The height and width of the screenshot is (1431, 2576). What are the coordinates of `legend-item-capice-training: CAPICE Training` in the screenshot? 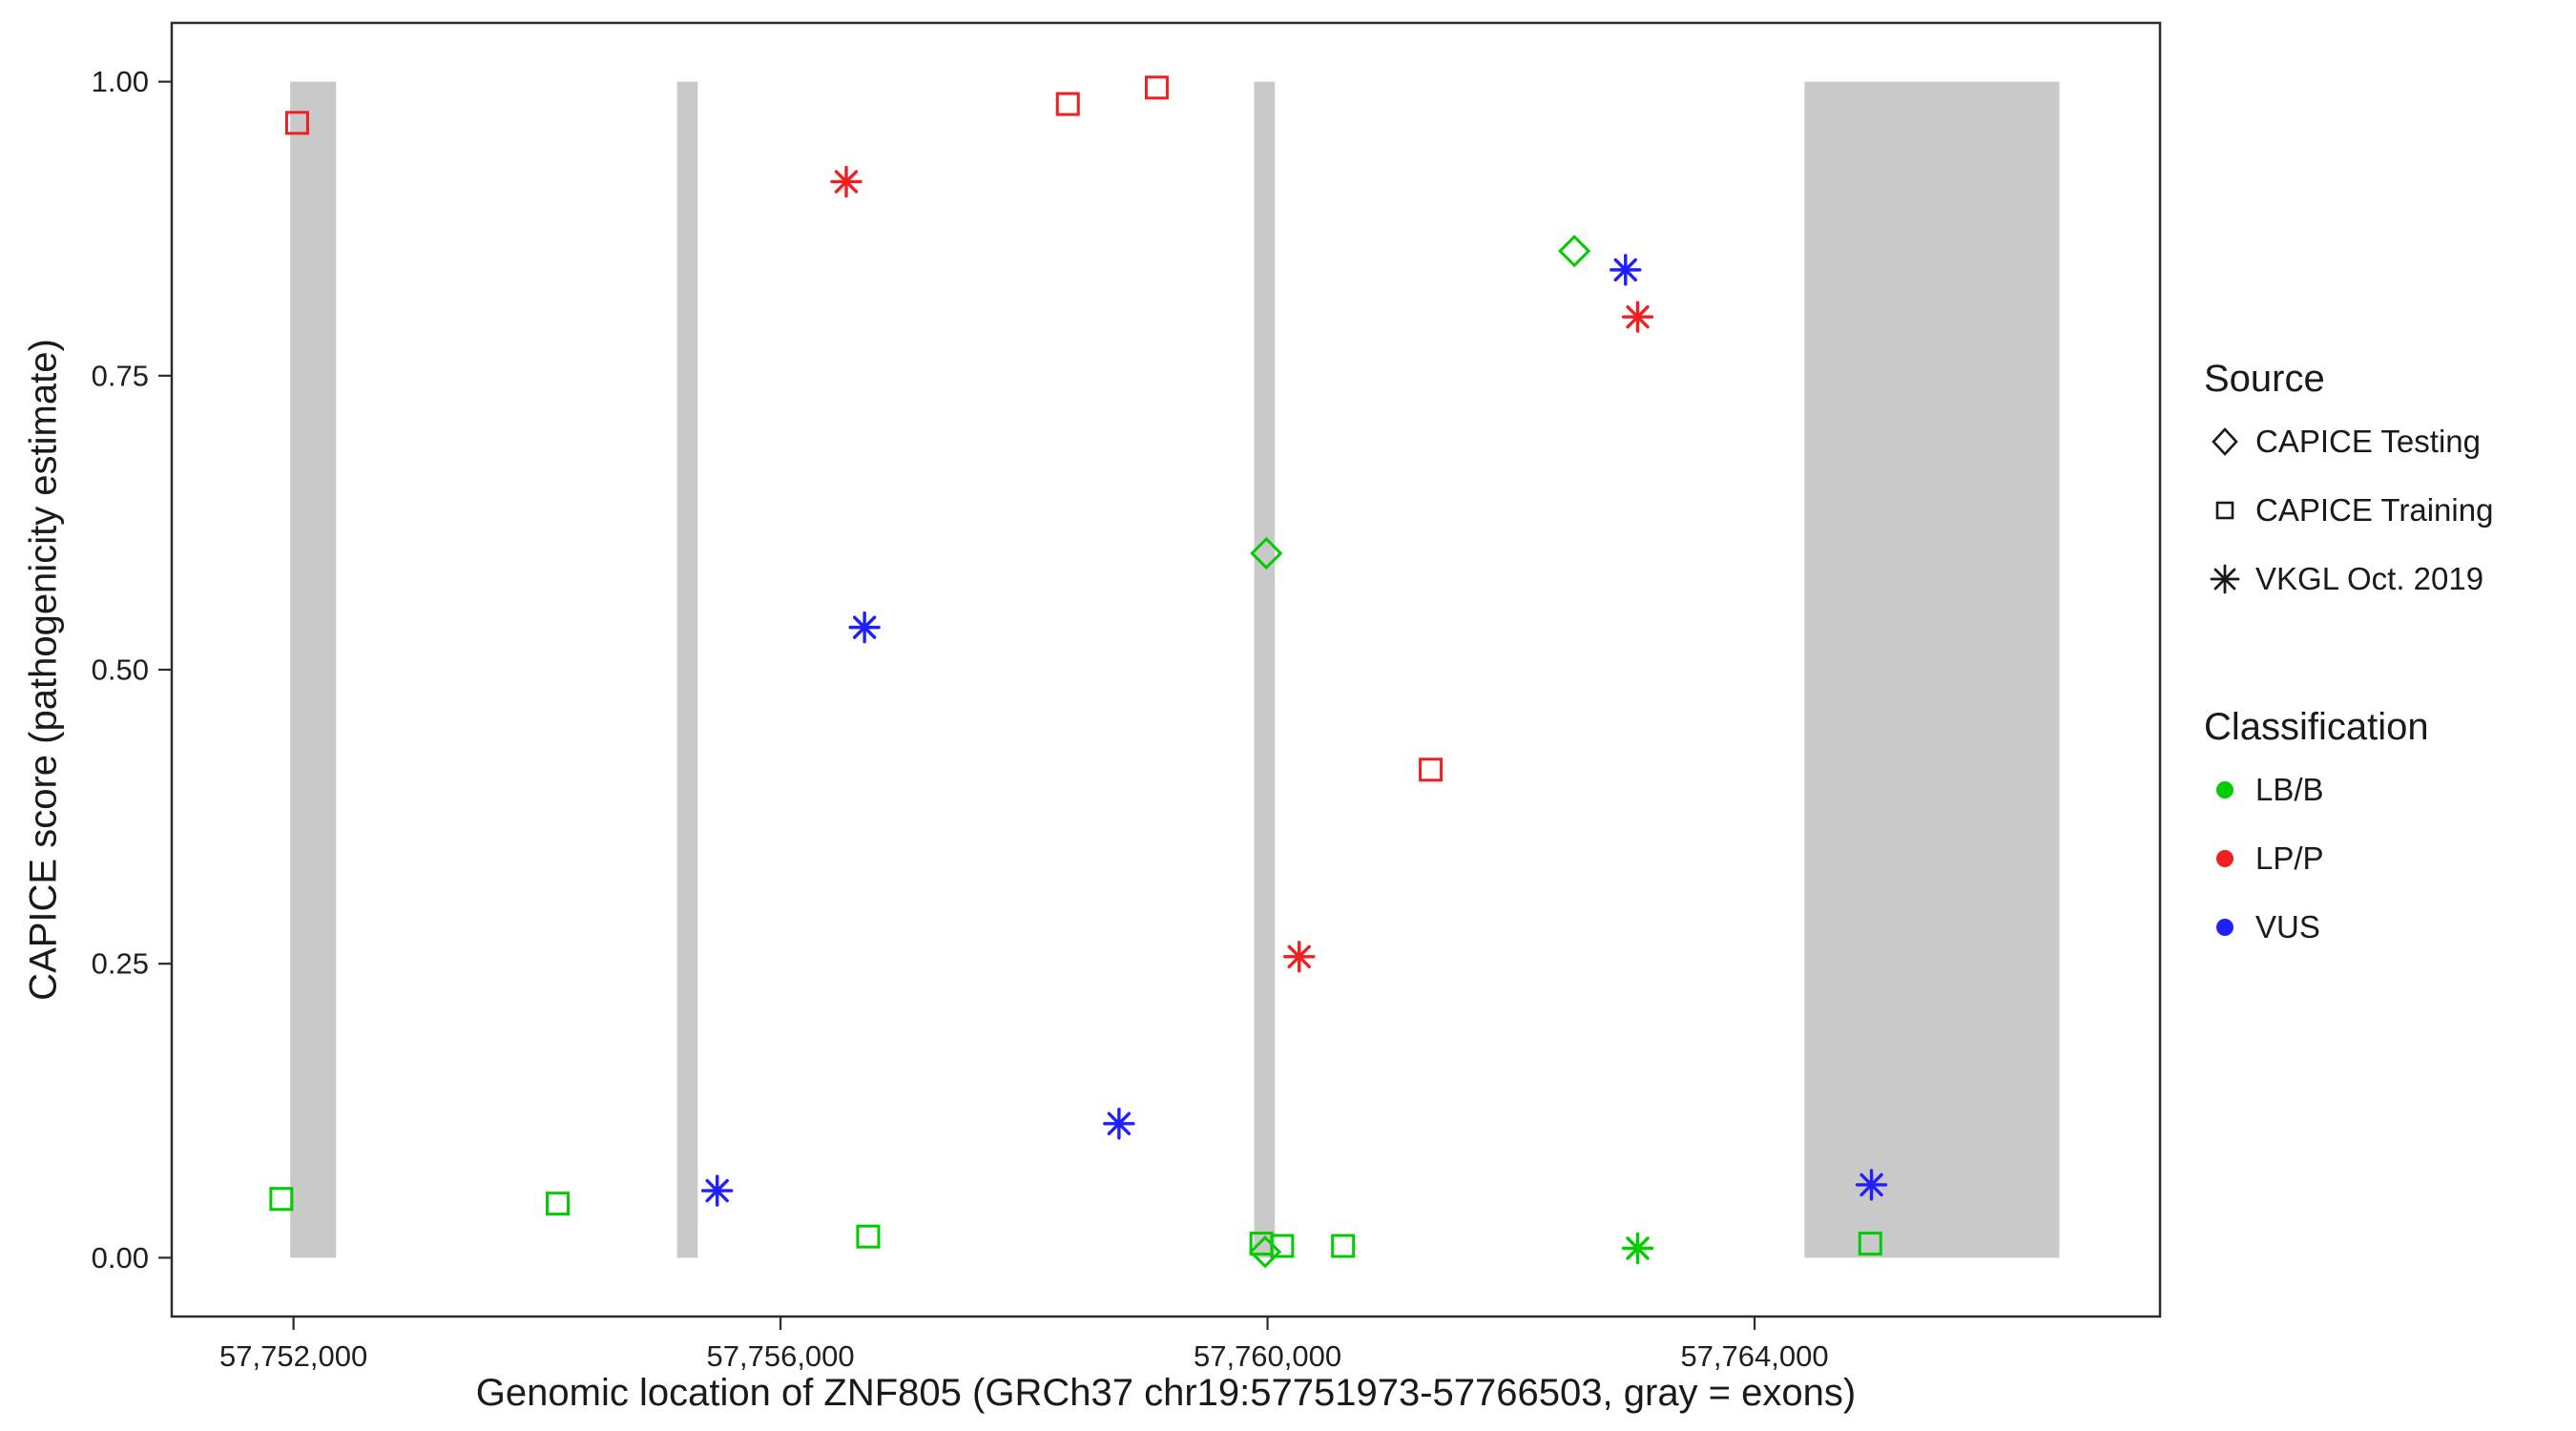 It's located at (2385, 510).